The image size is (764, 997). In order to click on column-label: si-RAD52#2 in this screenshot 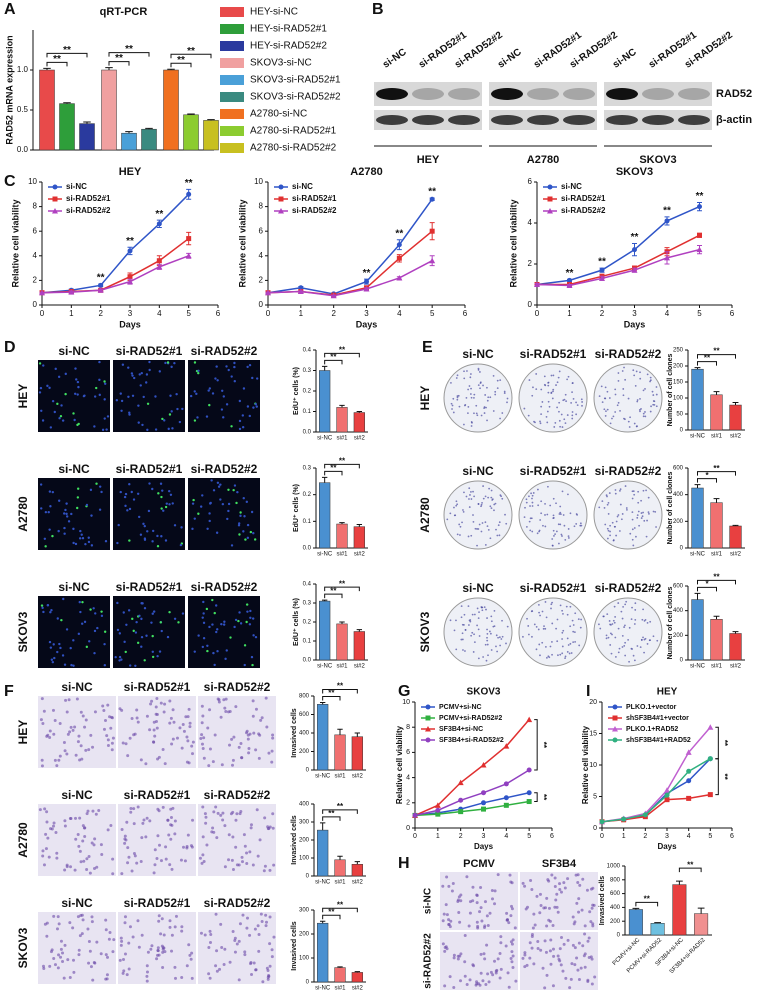, I will do `click(628, 588)`.